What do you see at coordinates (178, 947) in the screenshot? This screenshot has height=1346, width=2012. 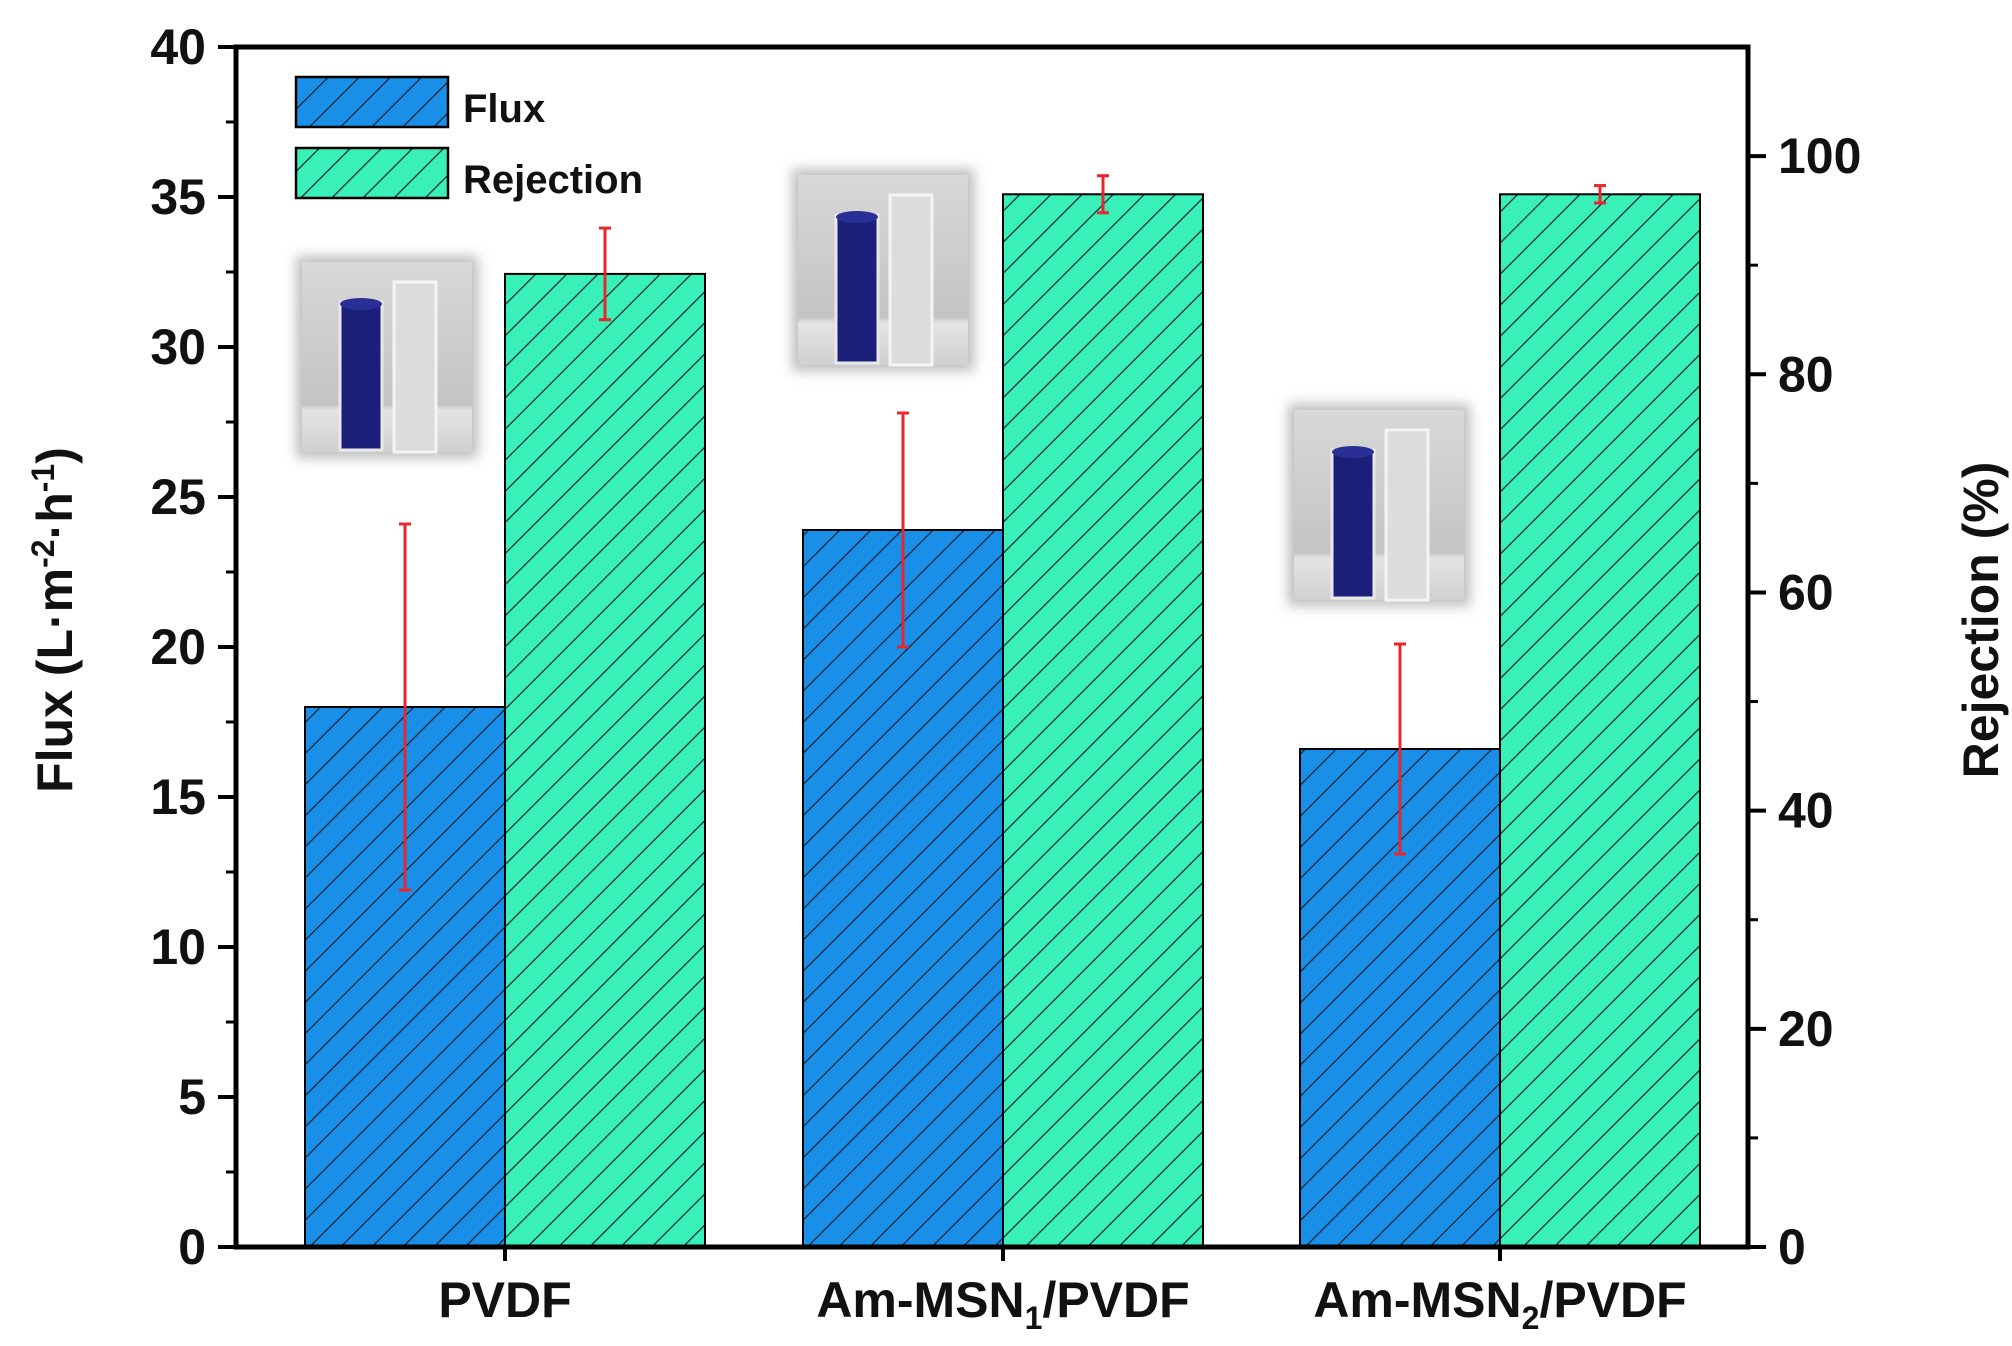 I see `left-tick-label: 10` at bounding box center [178, 947].